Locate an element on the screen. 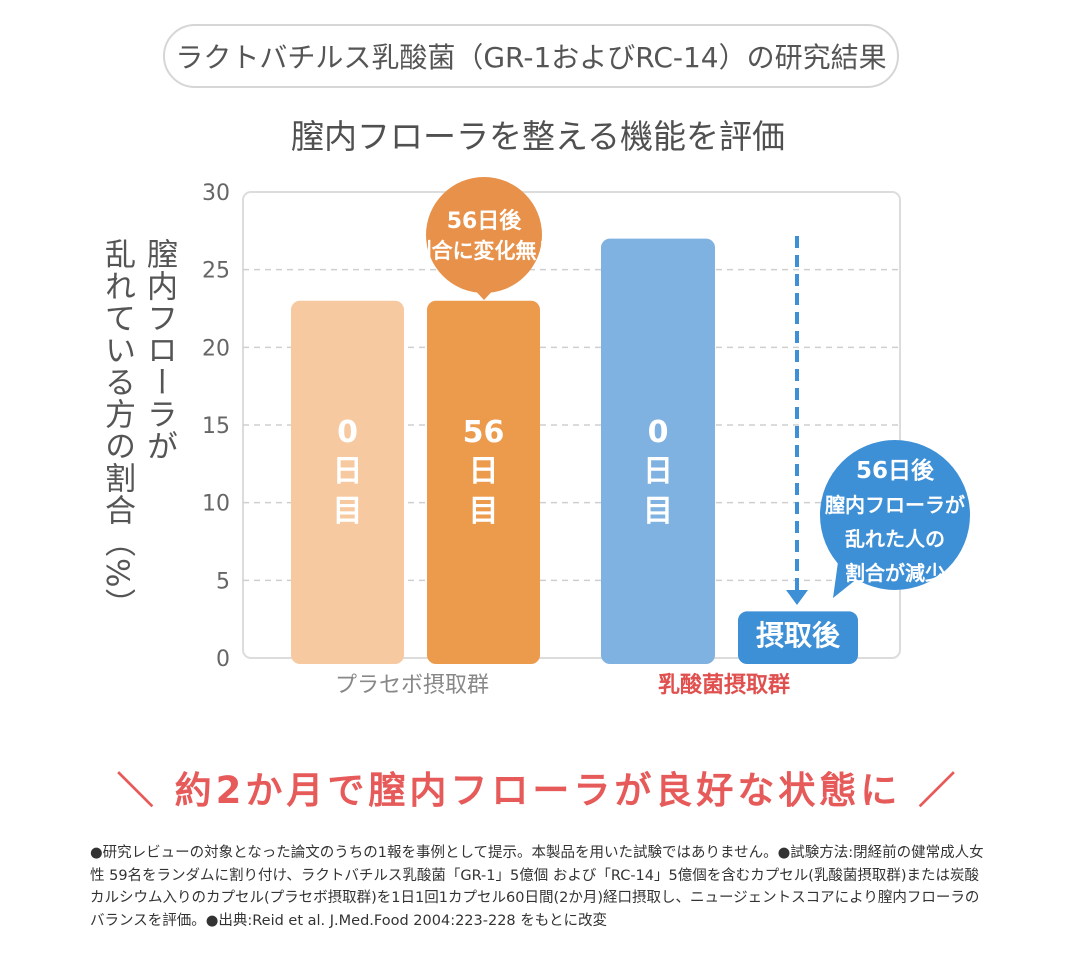  y-tick-label: 10 is located at coordinates (216, 504).